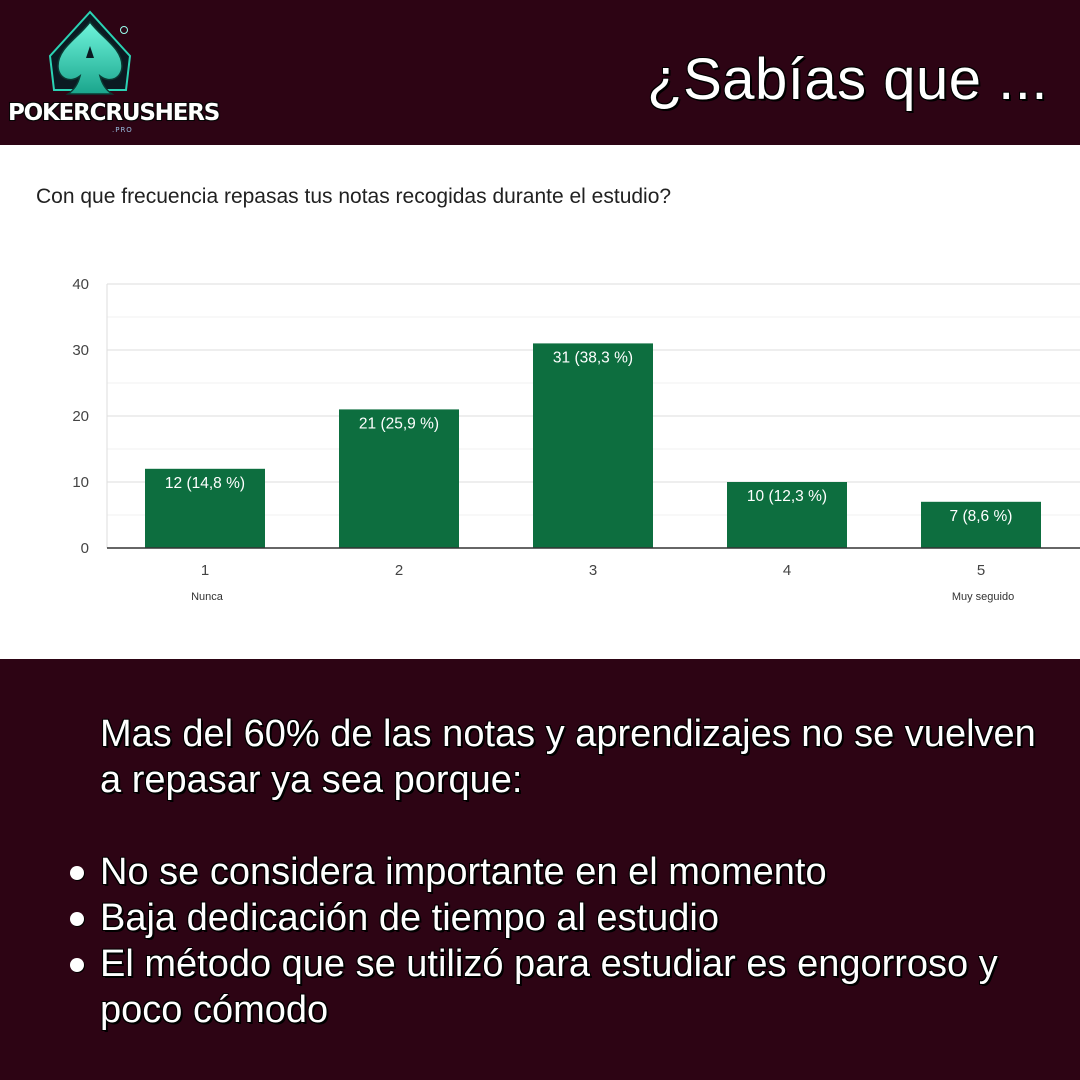  I want to click on y-tick-label: 20, so click(80, 416).